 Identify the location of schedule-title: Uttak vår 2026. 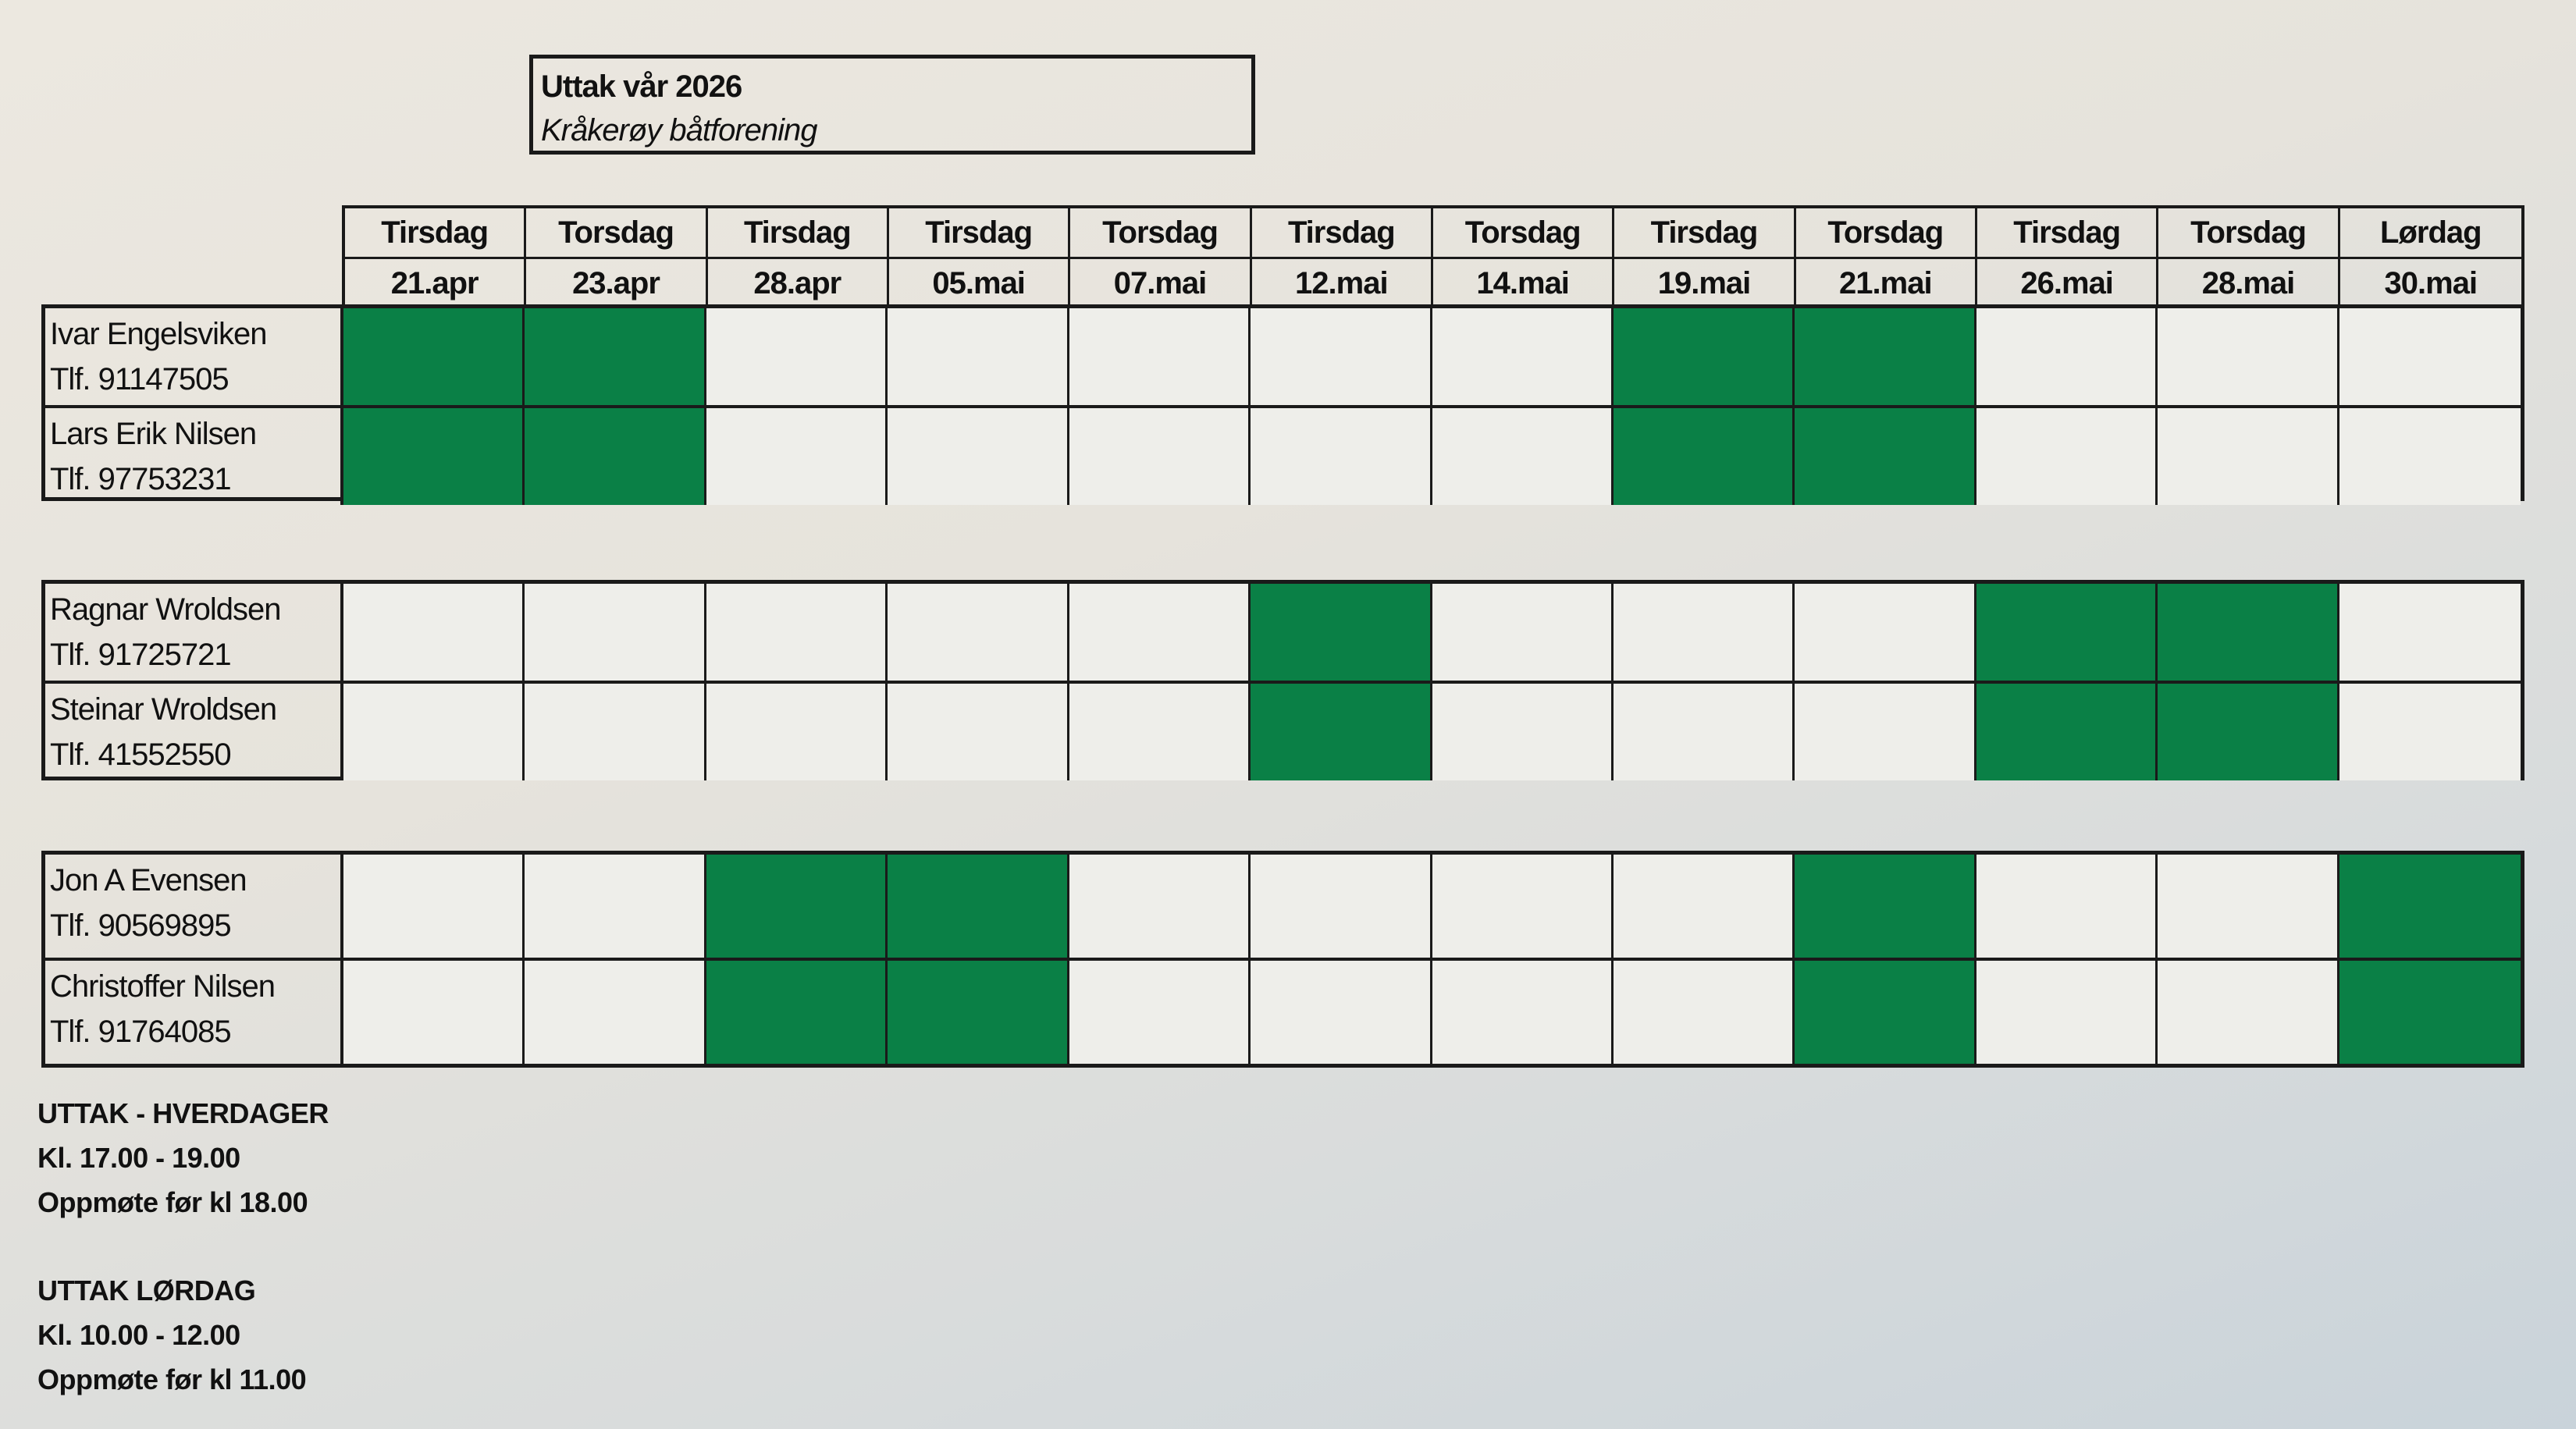
(641, 86).